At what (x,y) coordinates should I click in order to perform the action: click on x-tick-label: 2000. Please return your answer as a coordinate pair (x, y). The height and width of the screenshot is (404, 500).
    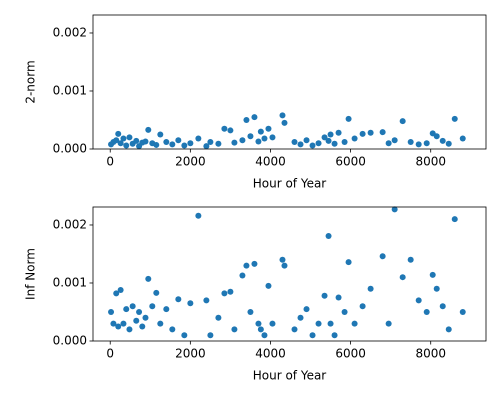
    Looking at the image, I should click on (190, 162).